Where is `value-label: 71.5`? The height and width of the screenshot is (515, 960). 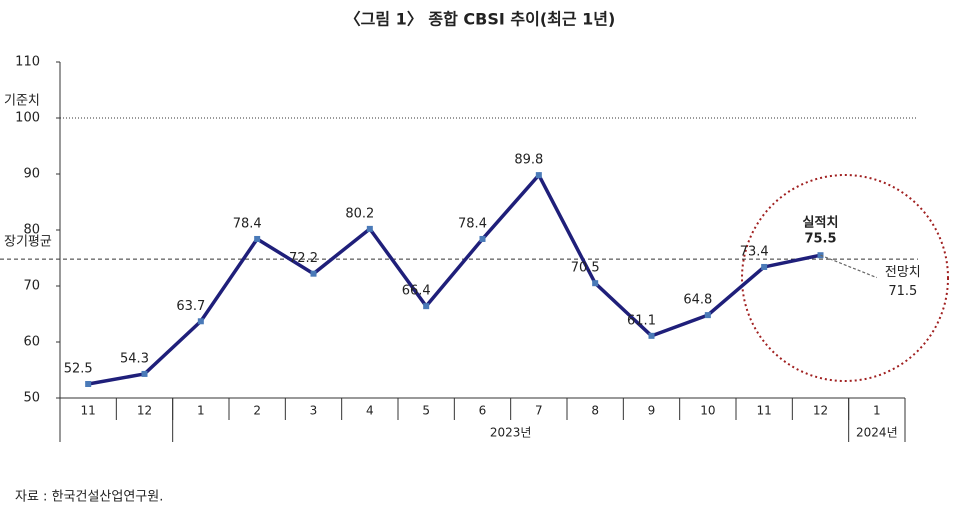 value-label: 71.5 is located at coordinates (902, 291).